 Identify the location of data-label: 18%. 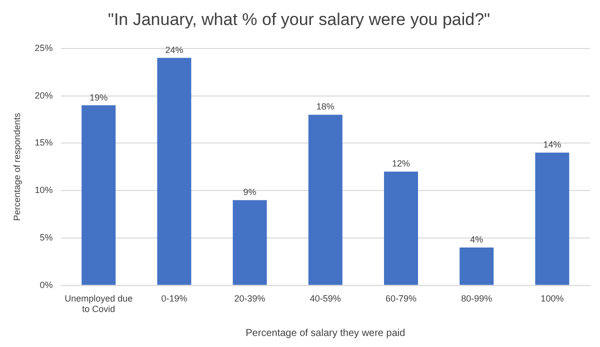
(325, 107).